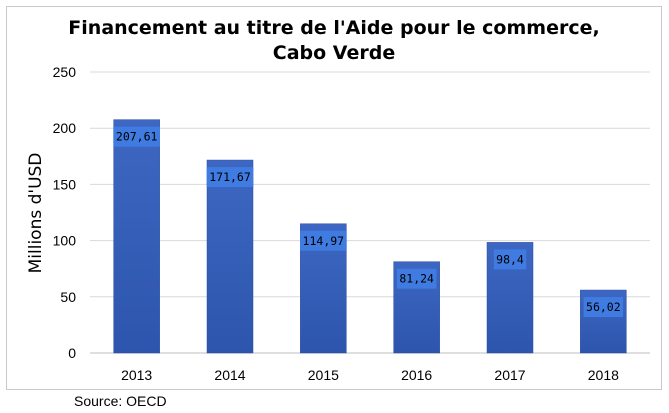 The width and height of the screenshot is (669, 413). I want to click on data-label: 171,67, so click(230, 177).